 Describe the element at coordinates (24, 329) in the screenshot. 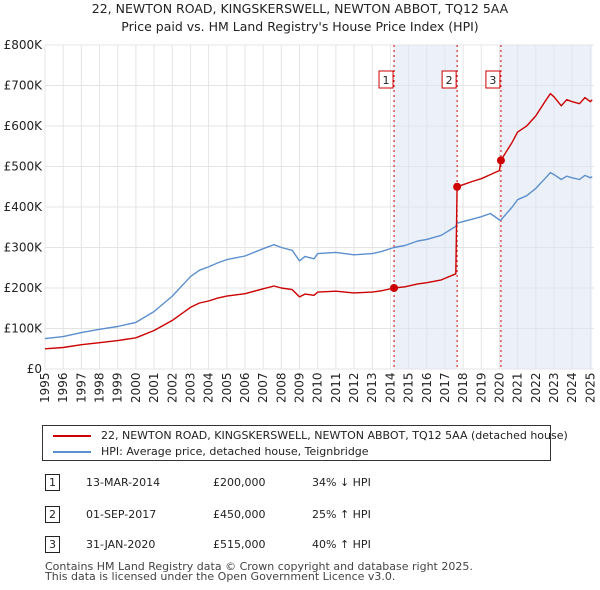

I see `y-tick-label: £100K` at that location.